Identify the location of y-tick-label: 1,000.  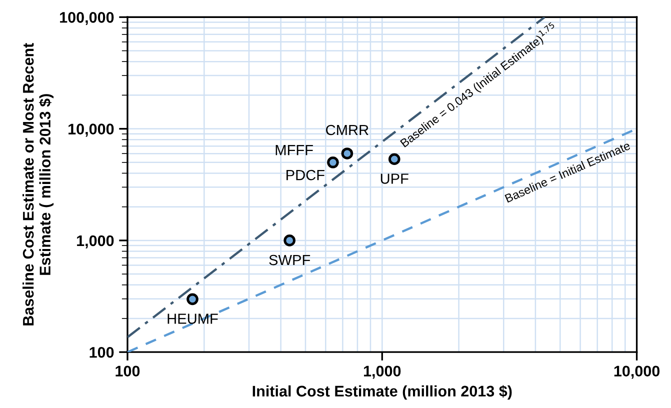
(95, 241).